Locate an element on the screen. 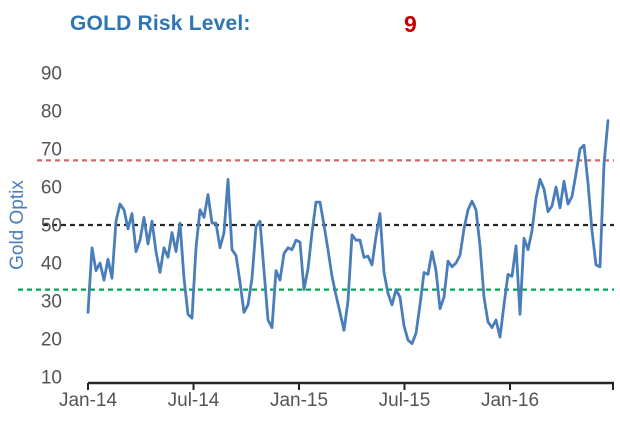 The height and width of the screenshot is (443, 620). y-tick-label: 40 is located at coordinates (51, 264).